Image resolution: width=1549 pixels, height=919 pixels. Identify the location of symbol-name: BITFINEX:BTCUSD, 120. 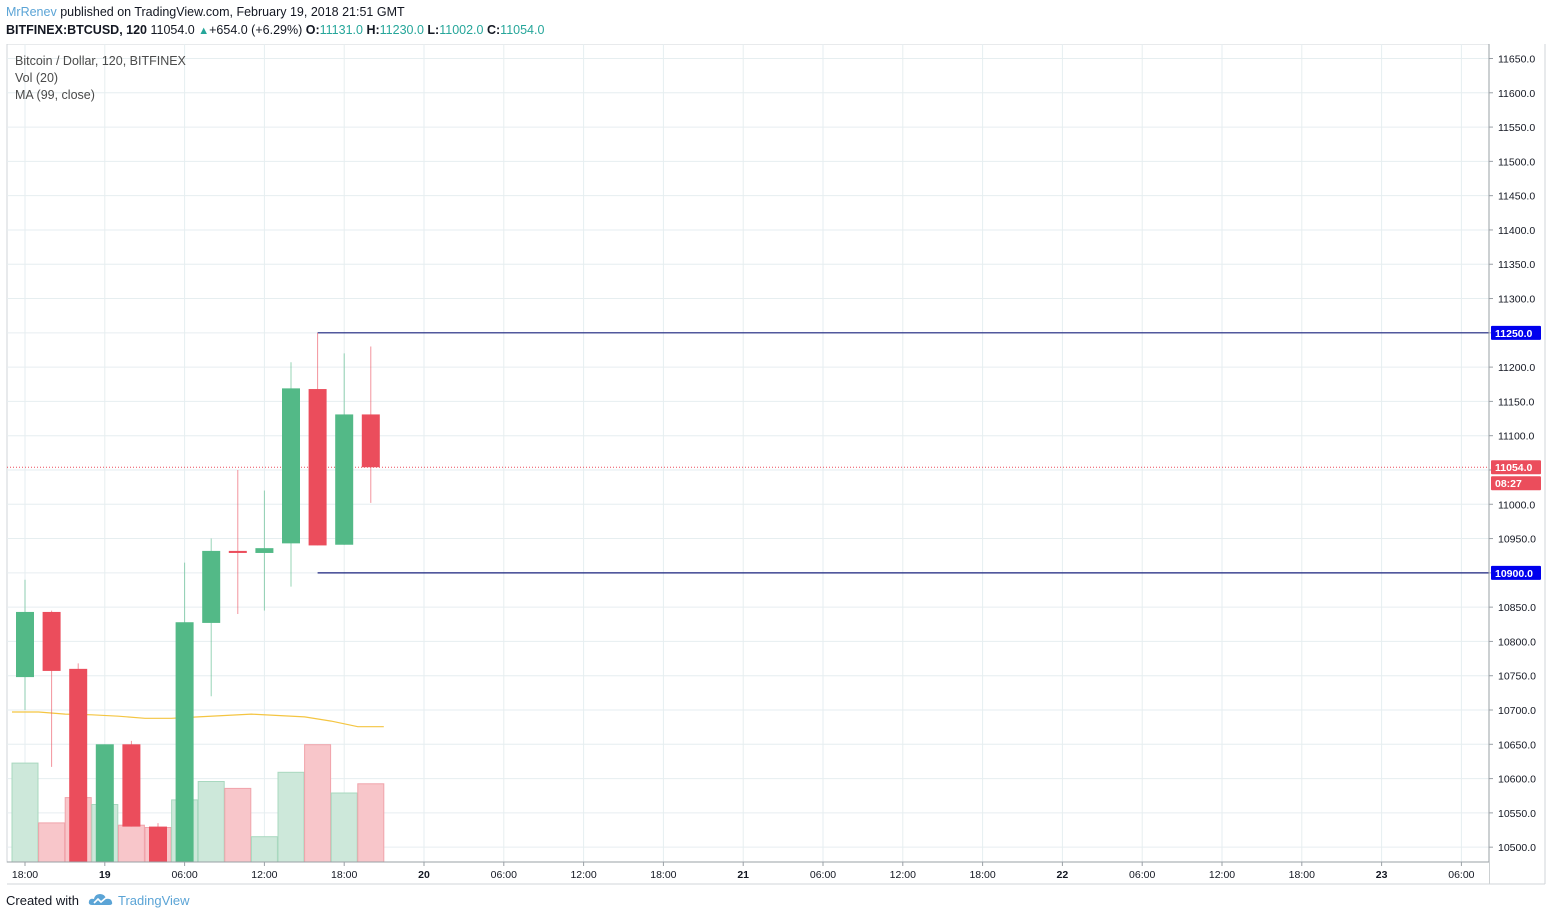
(76, 30).